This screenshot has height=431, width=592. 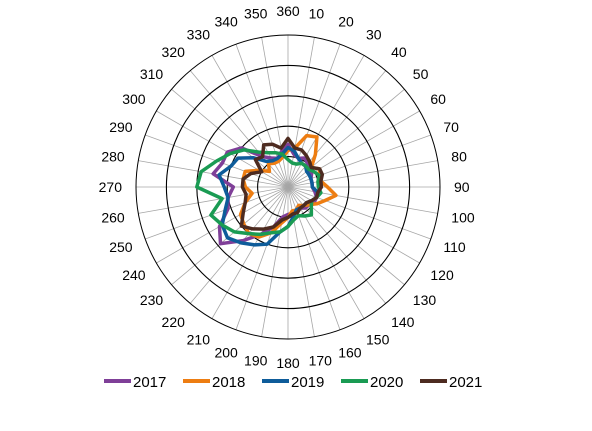 I want to click on angle-label-300: 300, so click(x=134, y=99).